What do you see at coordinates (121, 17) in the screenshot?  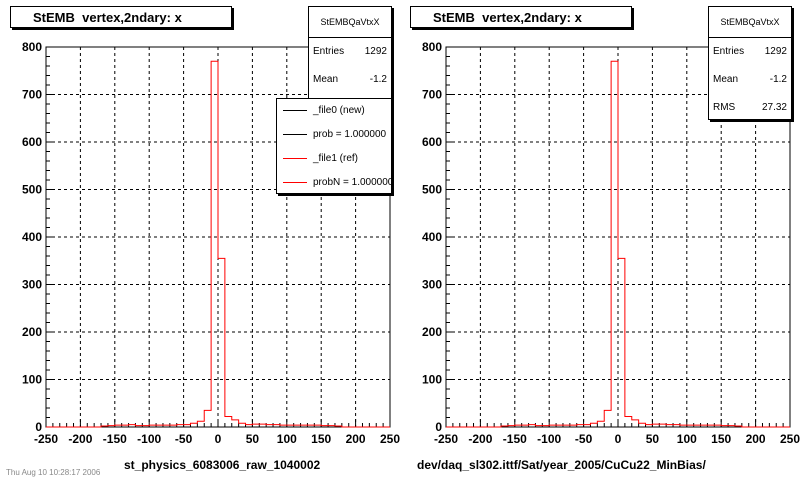 I see `histogram-title-left: StEMB vertex,2ndary: x` at bounding box center [121, 17].